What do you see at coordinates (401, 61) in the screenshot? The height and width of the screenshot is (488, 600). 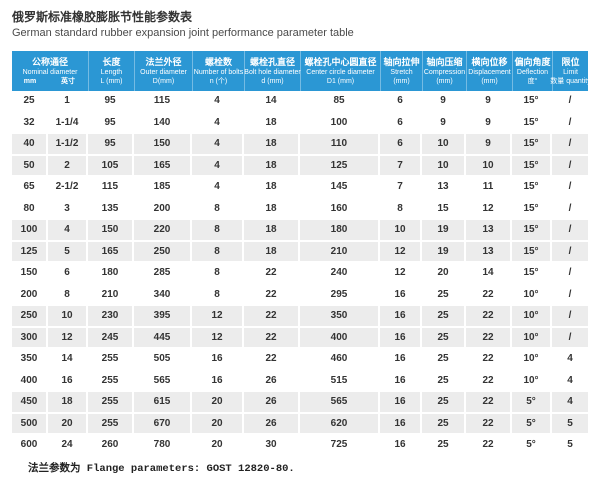 I see `header-label-zh: 轴向拉伸` at bounding box center [401, 61].